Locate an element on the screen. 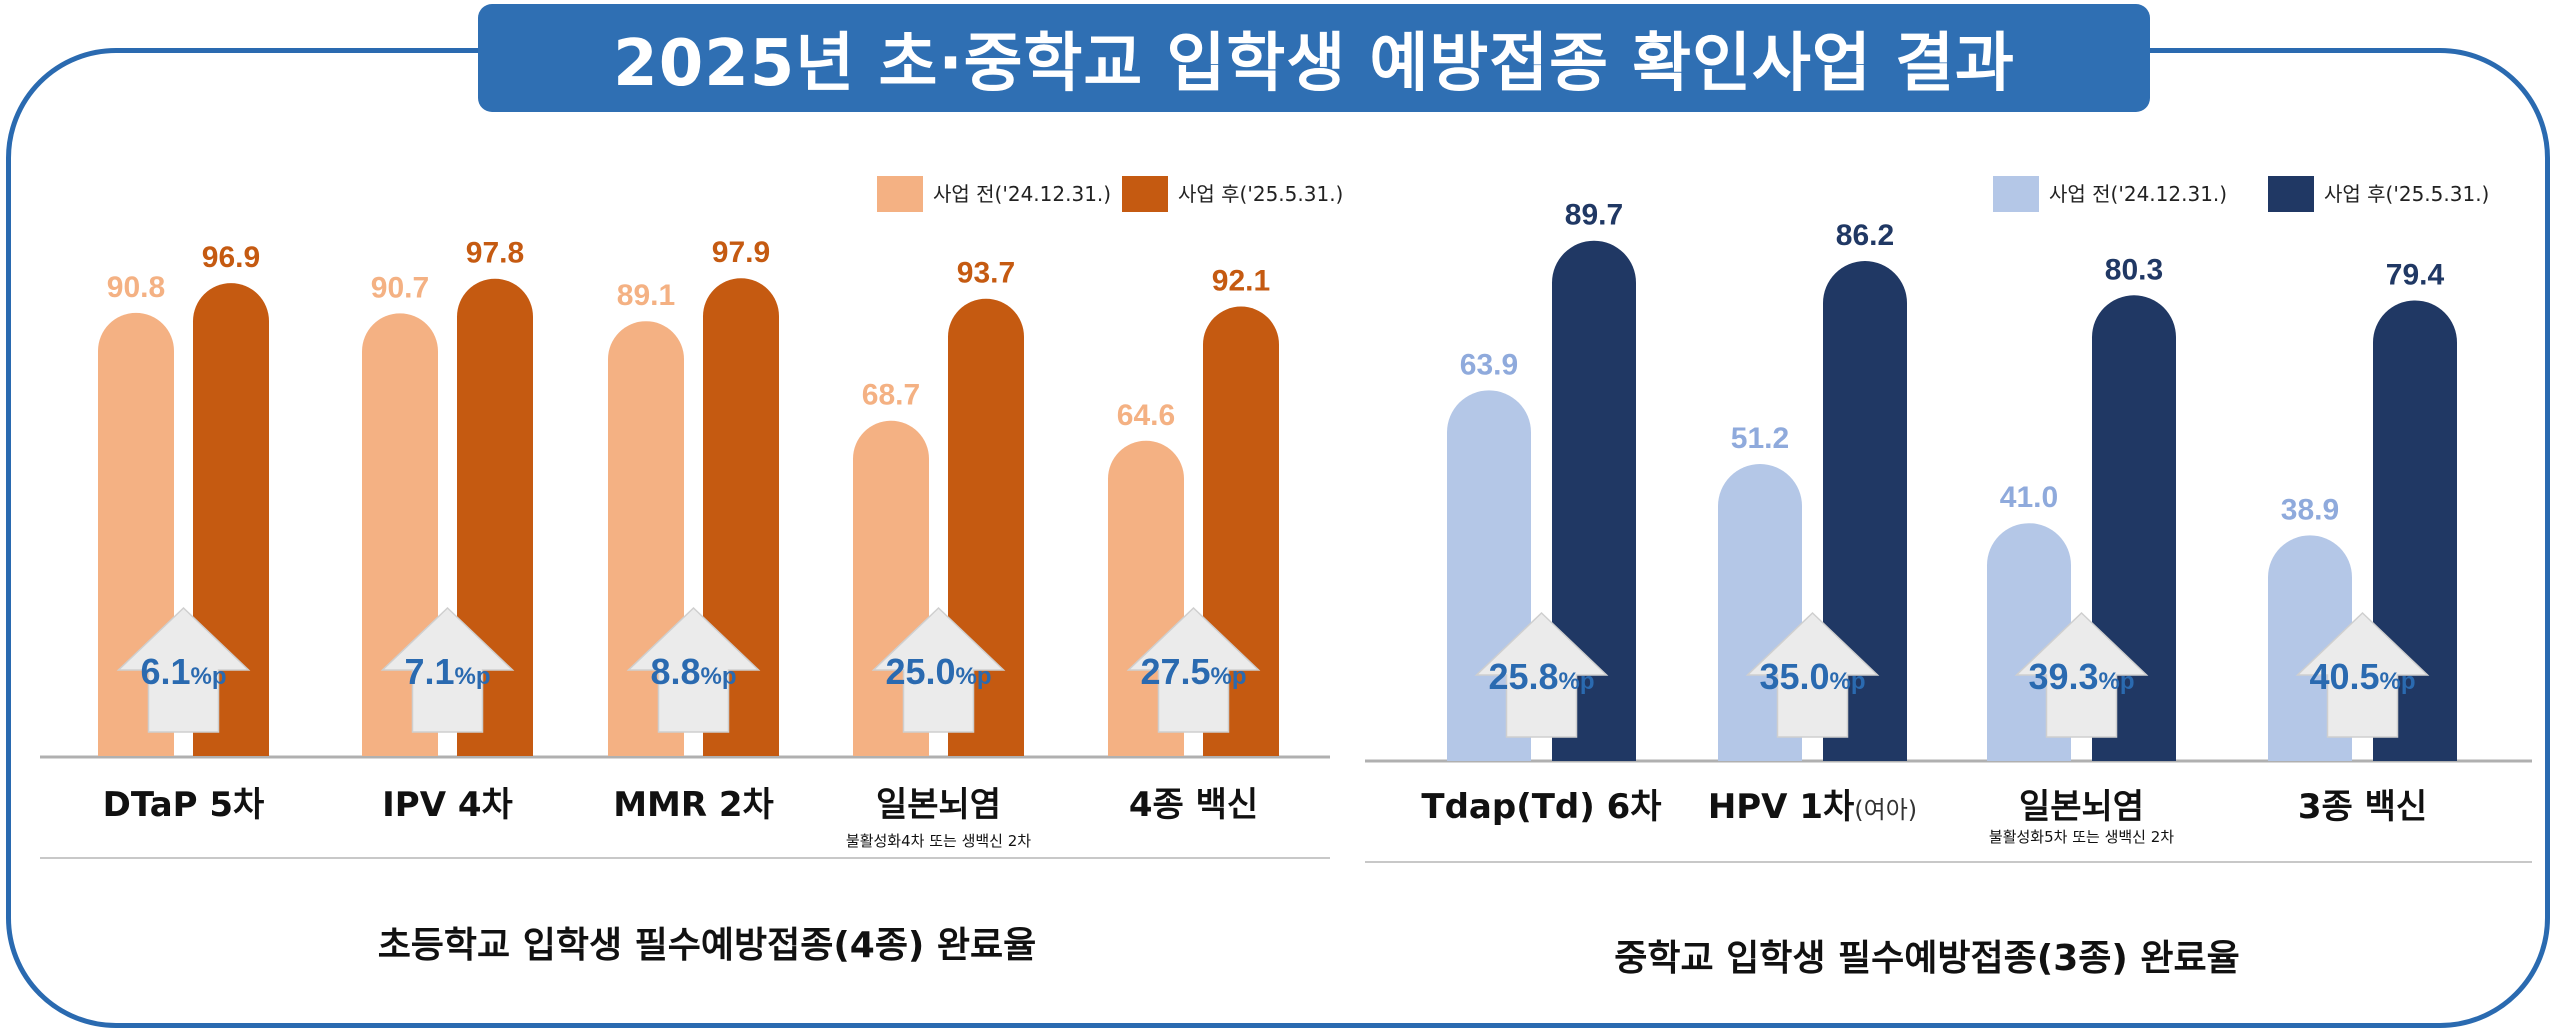  category-name: HPV 1차 is located at coordinates (1781, 807).